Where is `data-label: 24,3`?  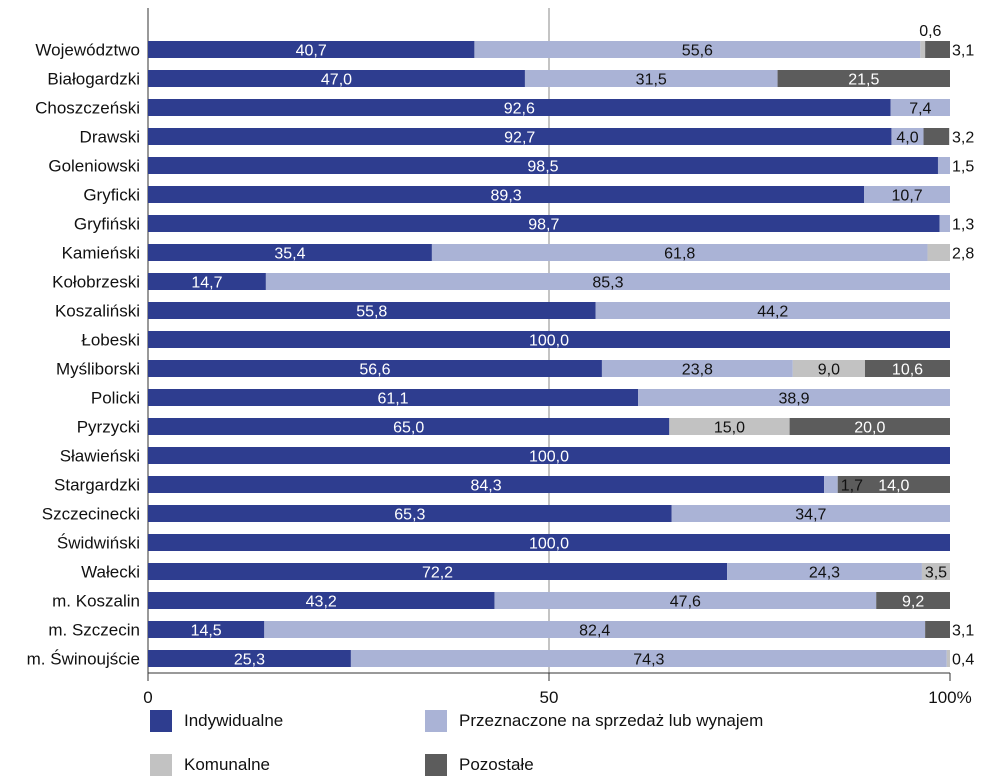 data-label: 24,3 is located at coordinates (824, 573).